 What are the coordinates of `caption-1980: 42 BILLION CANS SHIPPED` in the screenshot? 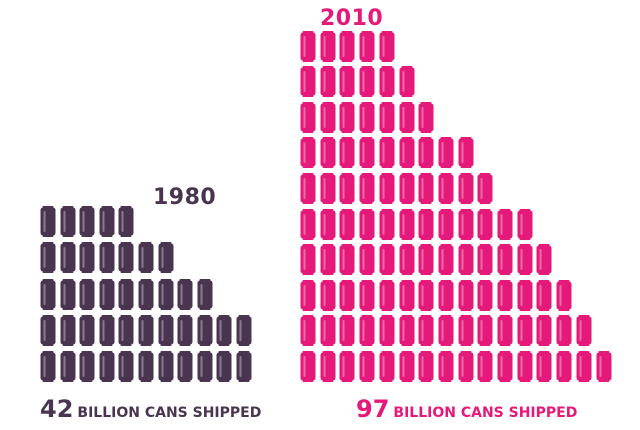 It's located at (150, 409).